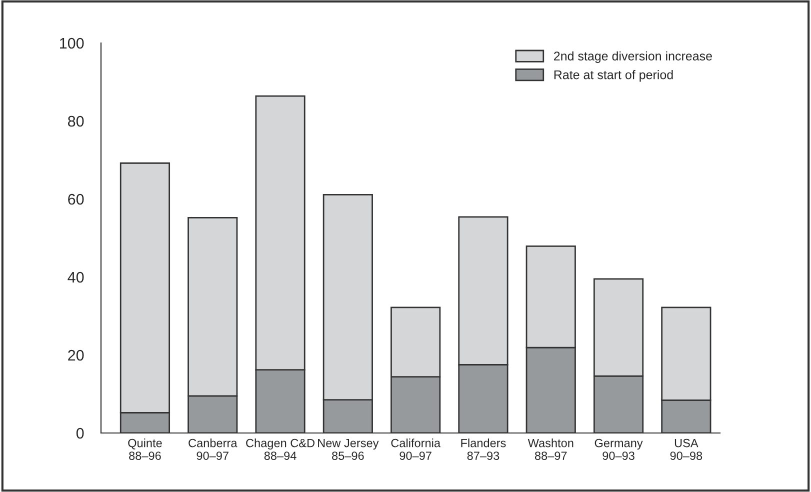 Image resolution: width=811 pixels, height=492 pixels. I want to click on x-tick-label: California 90–97, so click(416, 449).